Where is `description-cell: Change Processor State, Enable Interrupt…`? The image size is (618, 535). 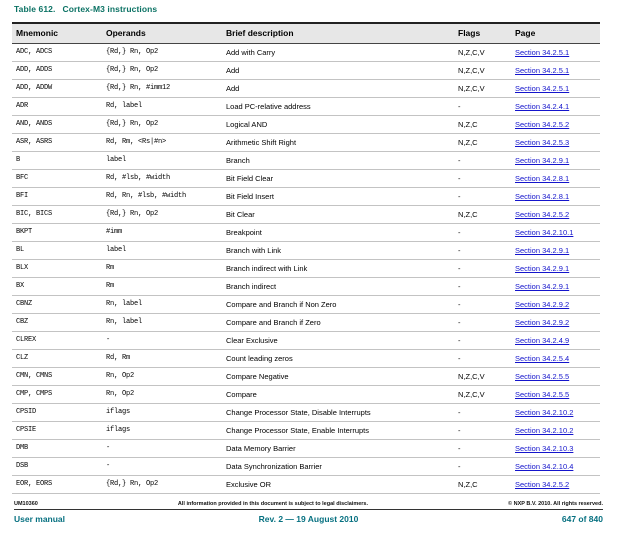
description-cell: Change Processor State, Enable Interrupt… is located at coordinates (297, 430).